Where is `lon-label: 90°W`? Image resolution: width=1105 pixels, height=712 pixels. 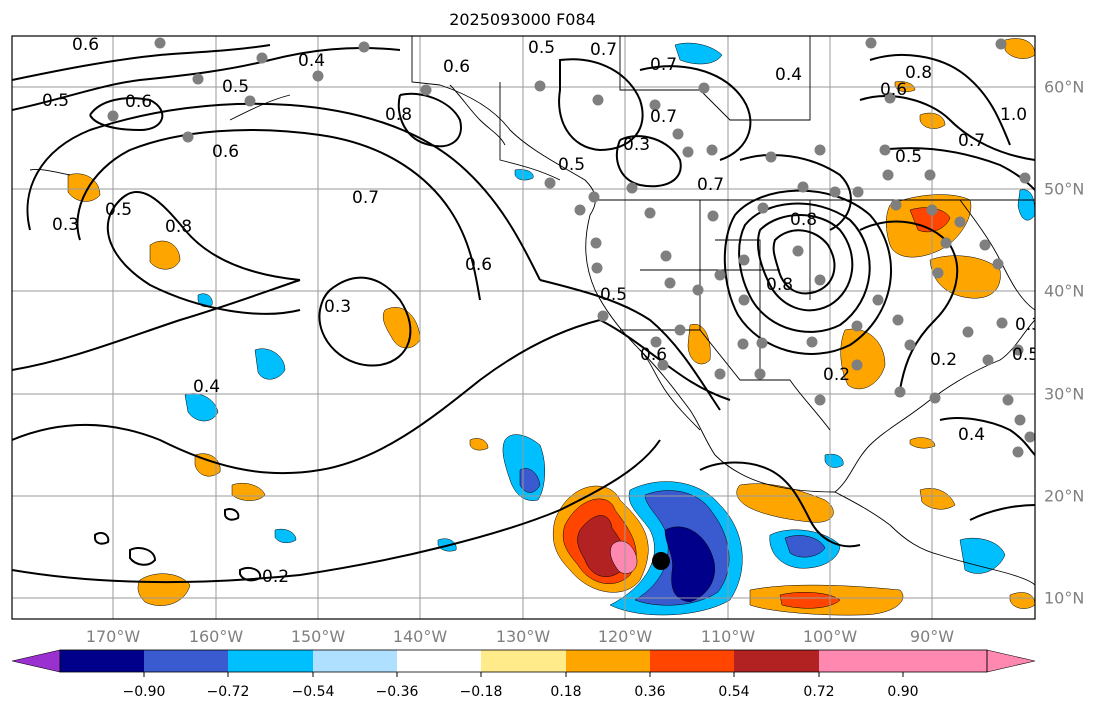 lon-label: 90°W is located at coordinates (932, 636).